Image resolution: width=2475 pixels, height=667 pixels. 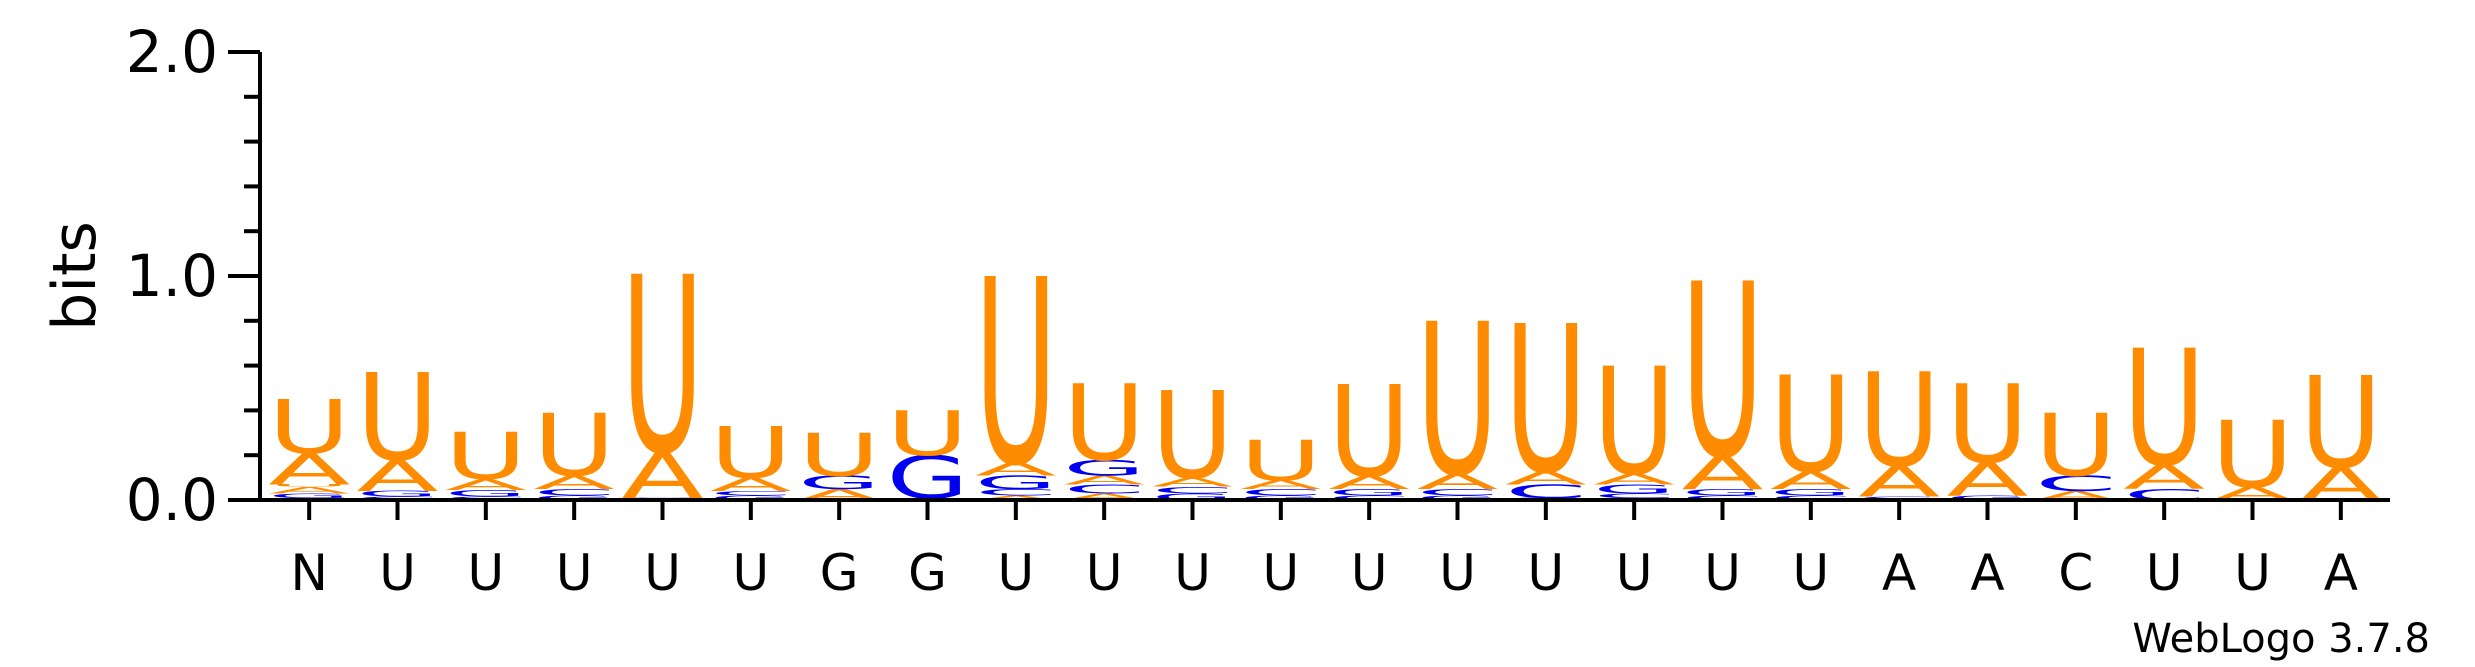 What do you see at coordinates (2075, 573) in the screenshot?
I see `x-tick-label: C` at bounding box center [2075, 573].